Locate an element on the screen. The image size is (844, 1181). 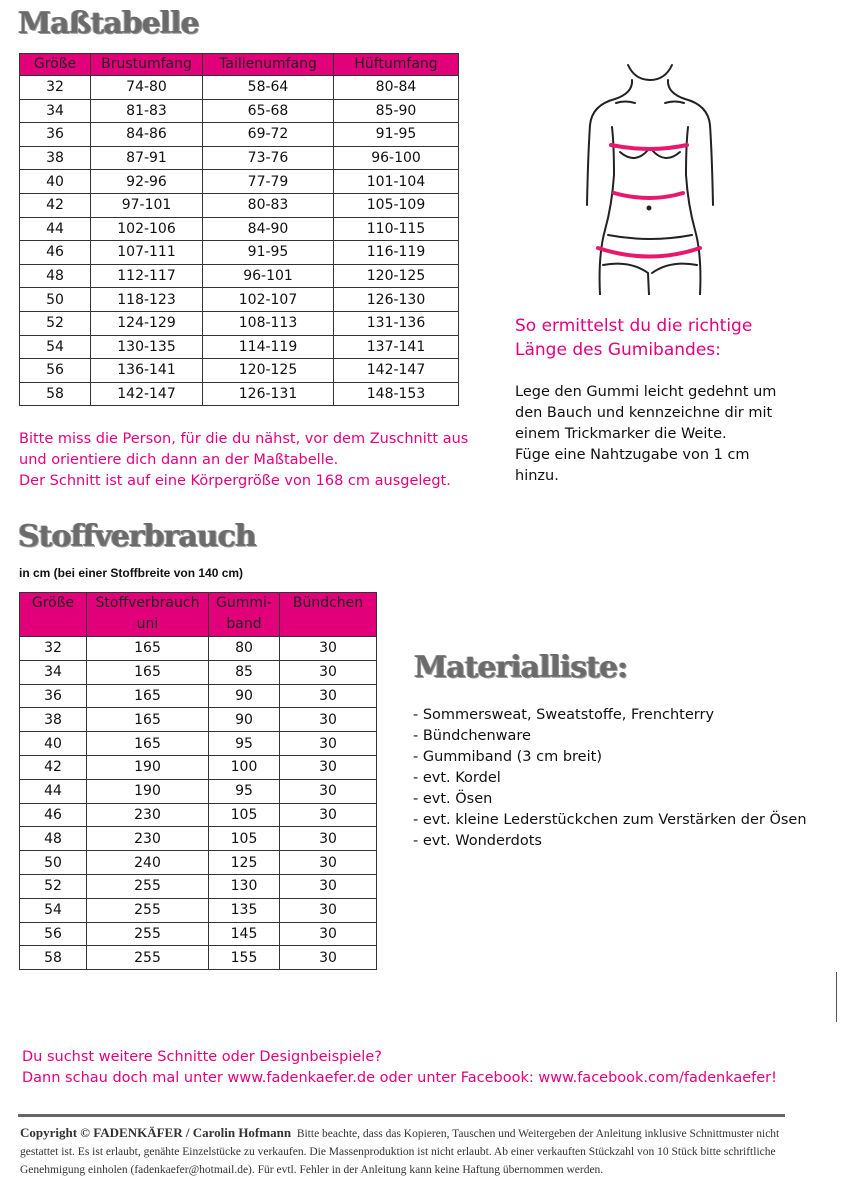
table-cell: 85 is located at coordinates (244, 672).